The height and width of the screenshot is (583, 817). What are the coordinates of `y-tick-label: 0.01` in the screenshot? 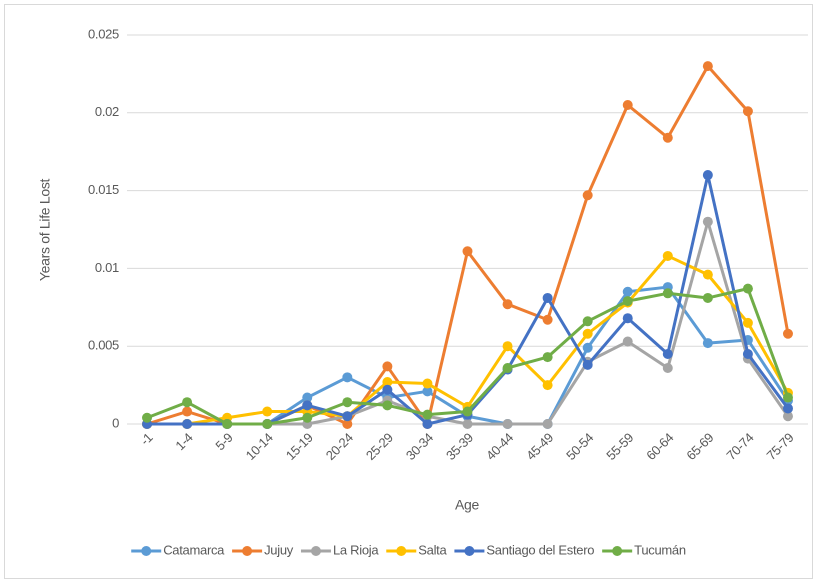 It's located at (107, 267).